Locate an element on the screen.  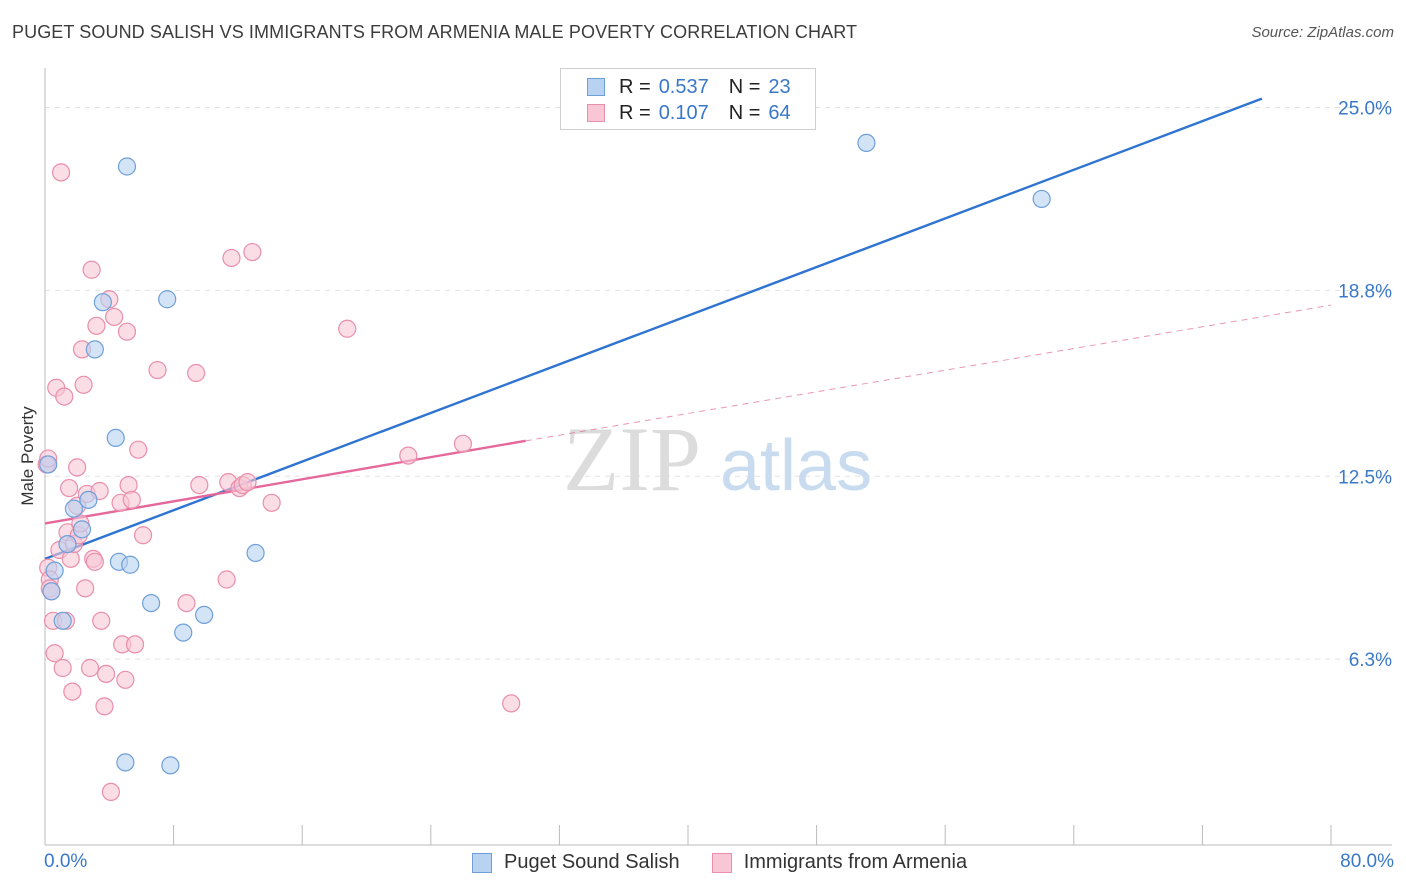
legend-row-blue: R = 0.537 N = 23 is located at coordinates (689, 87).